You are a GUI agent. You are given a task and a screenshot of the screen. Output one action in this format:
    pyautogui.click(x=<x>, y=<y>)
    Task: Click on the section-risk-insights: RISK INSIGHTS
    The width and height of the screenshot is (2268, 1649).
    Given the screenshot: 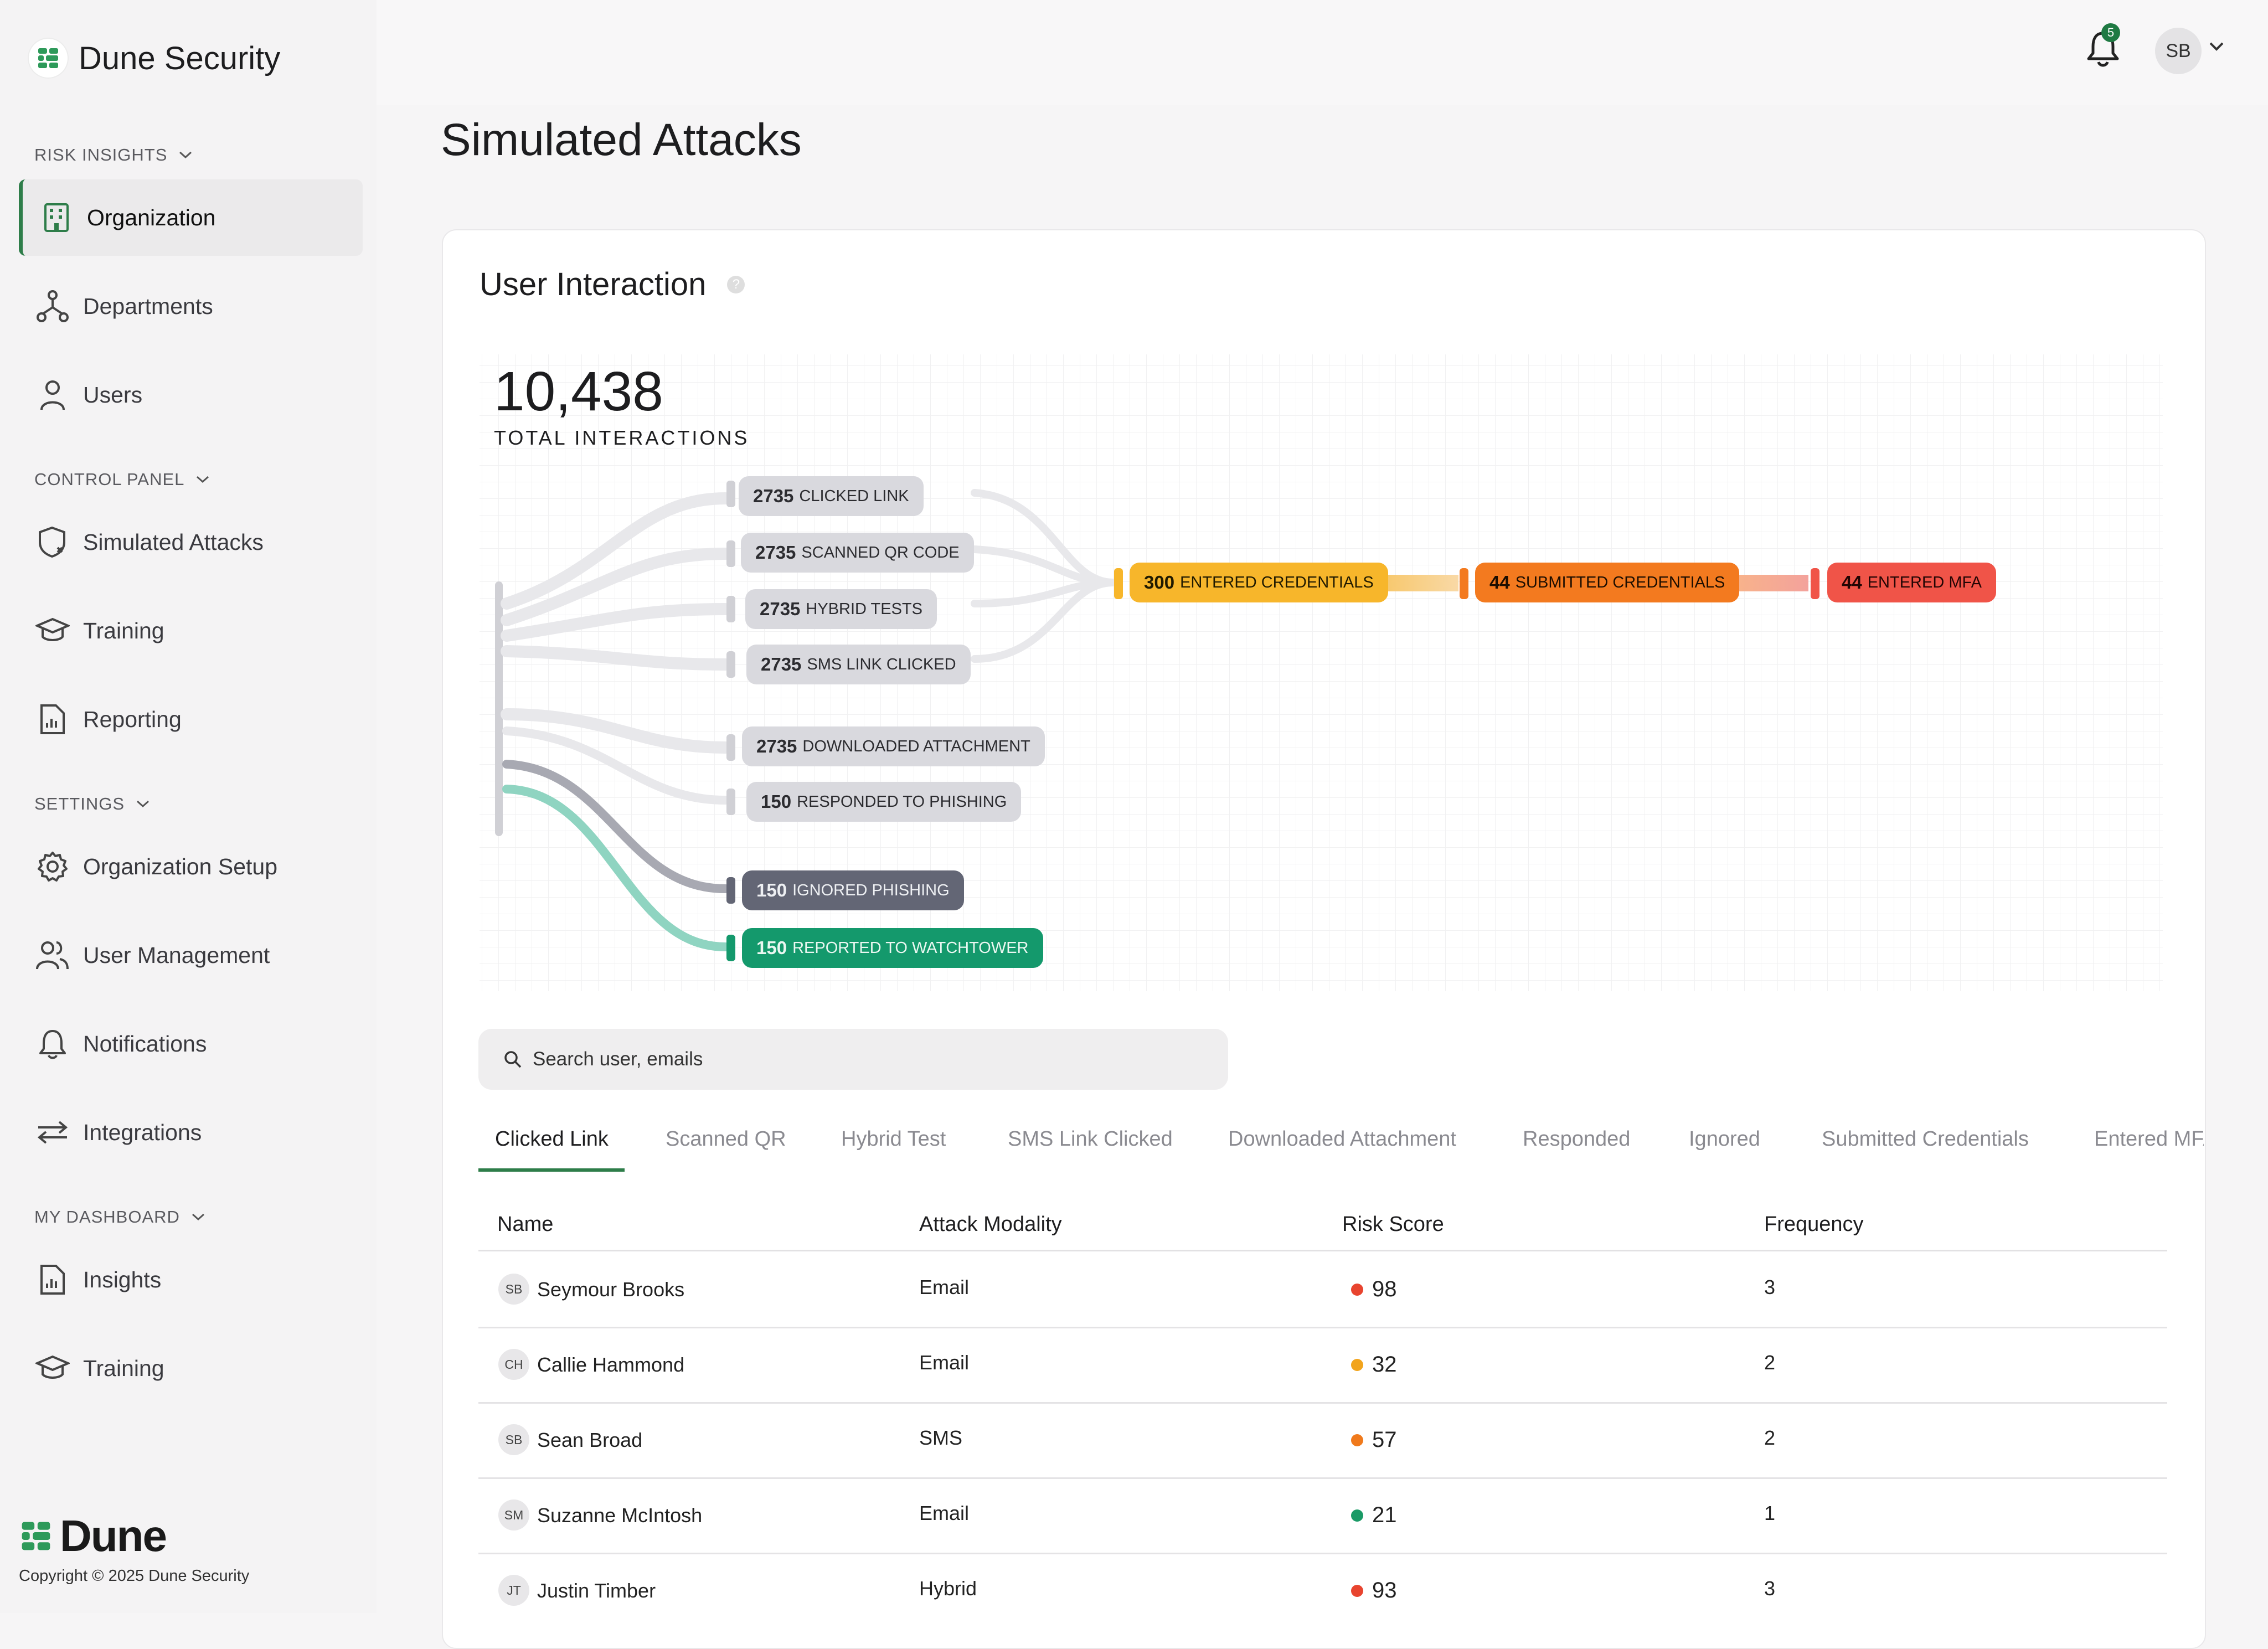 What is the action you would take?
    pyautogui.click(x=113, y=155)
    